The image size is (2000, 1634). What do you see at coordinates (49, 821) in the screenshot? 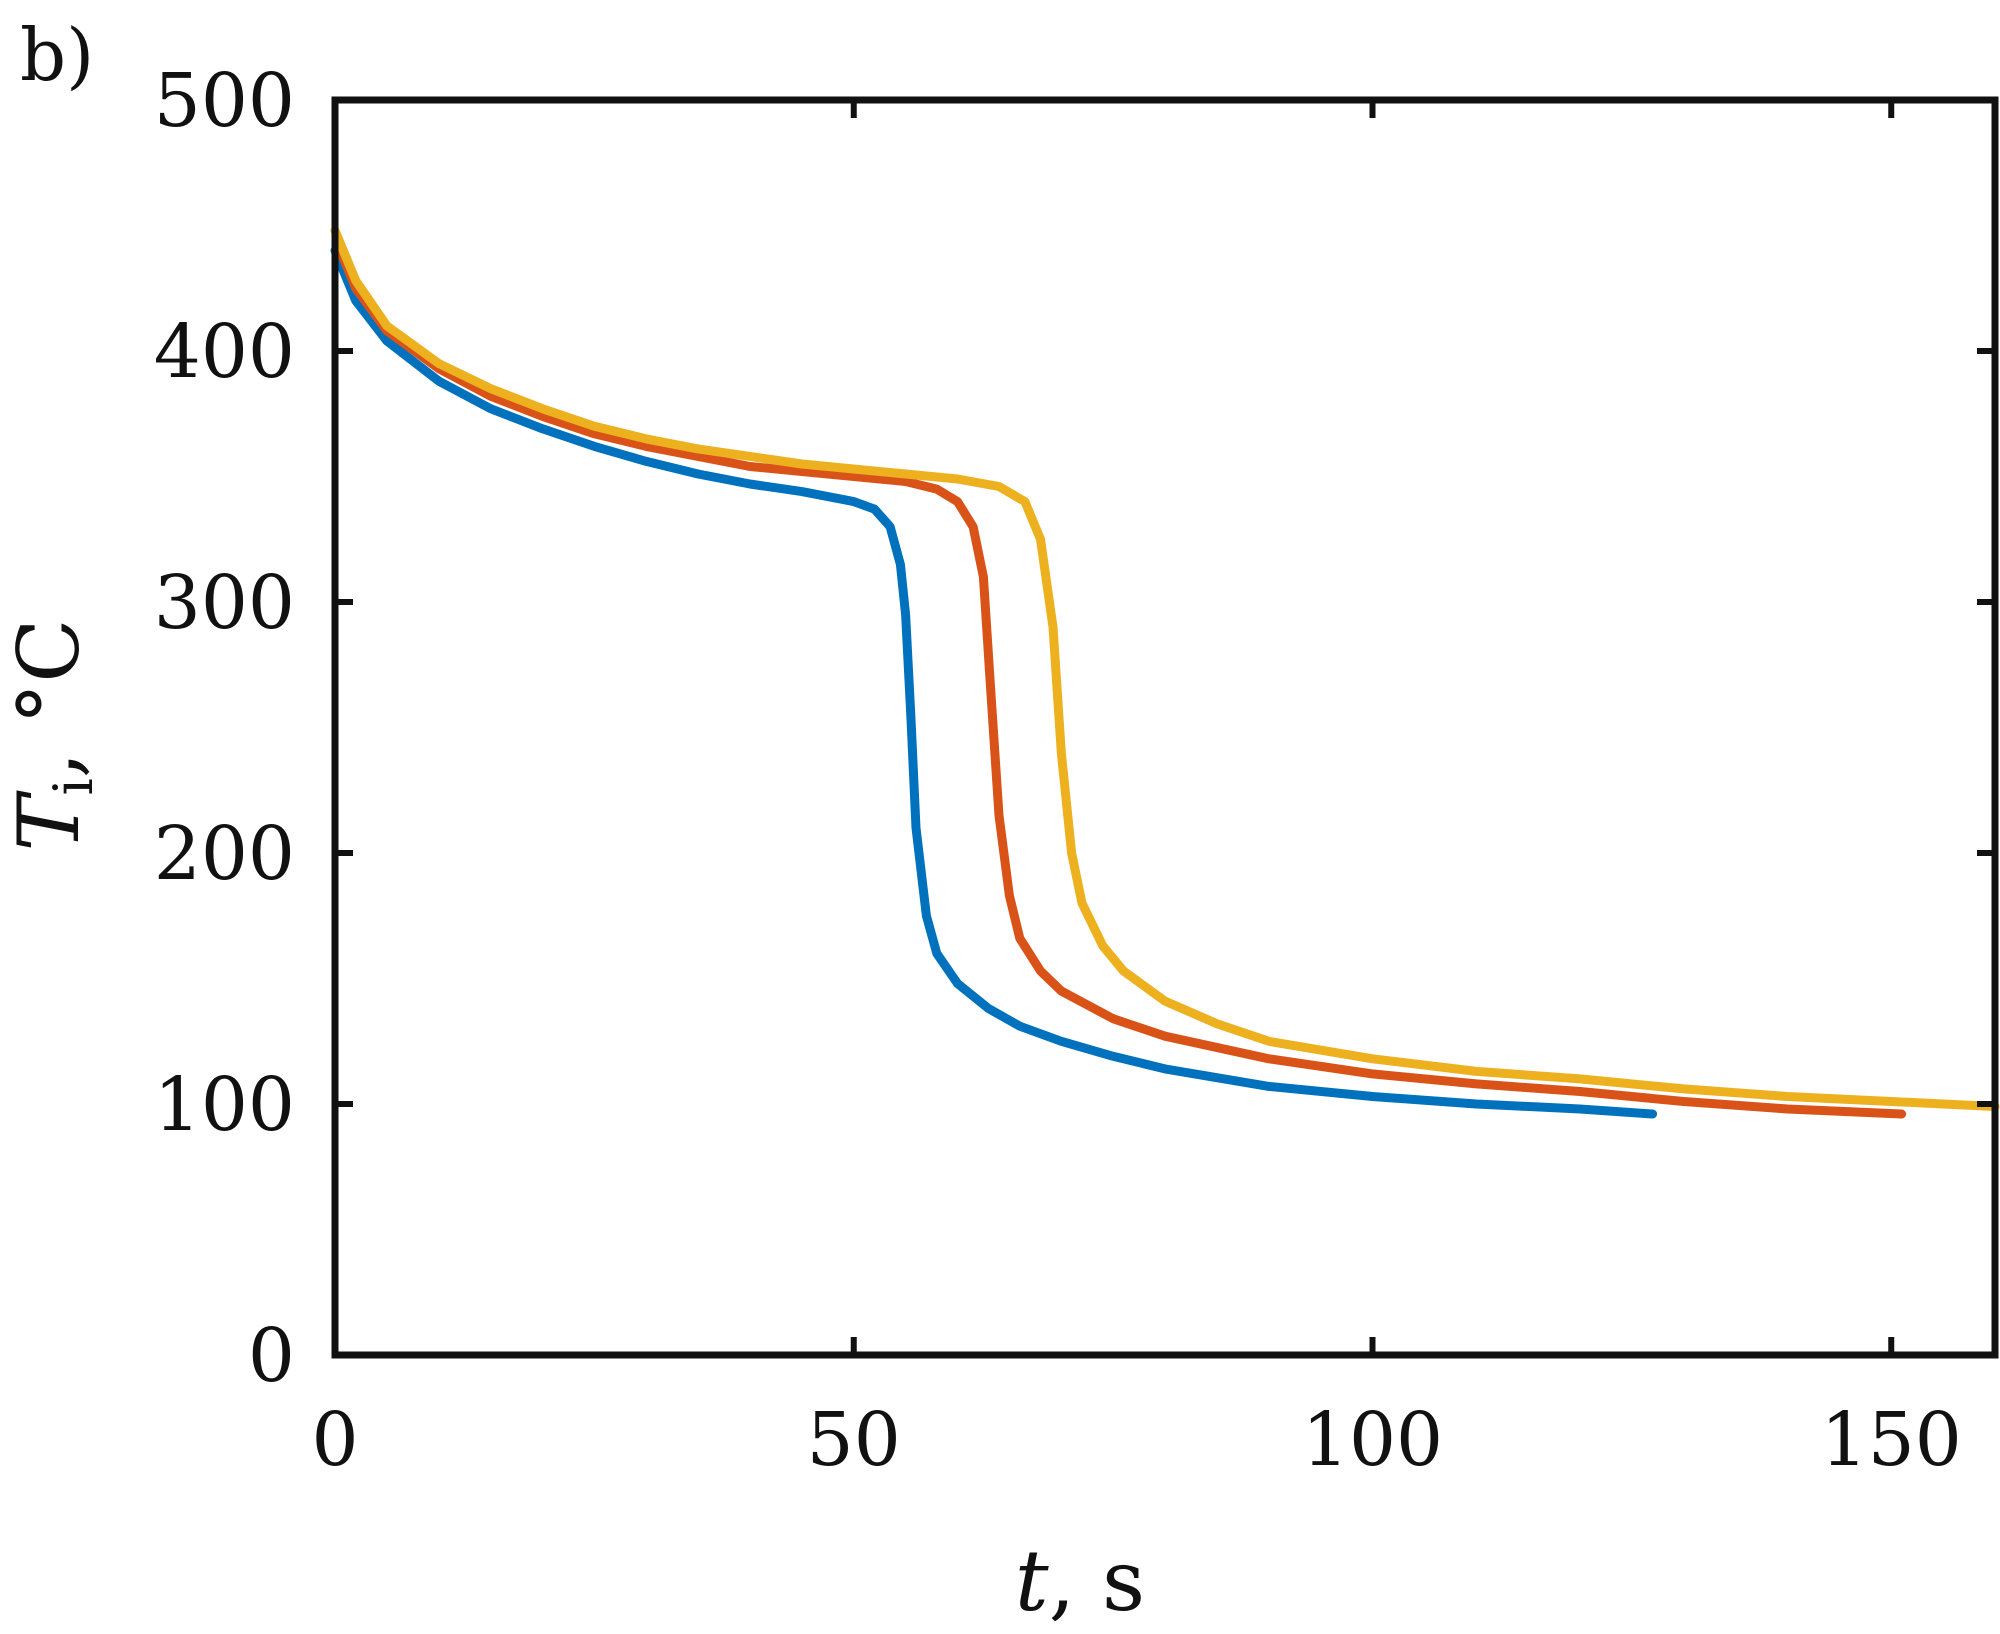
I see `y-axis-variable: T` at bounding box center [49, 821].